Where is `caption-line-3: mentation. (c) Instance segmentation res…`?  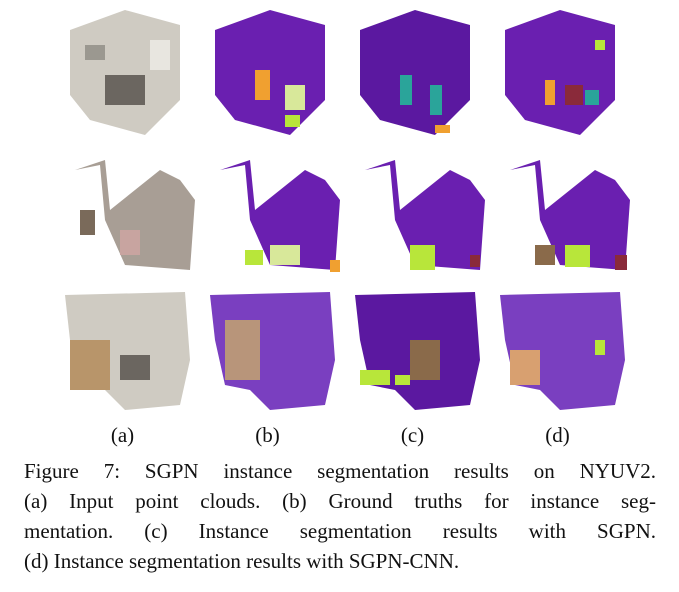
caption-line-3: mentation. (c) Instance segmentation res… is located at coordinates (340, 531).